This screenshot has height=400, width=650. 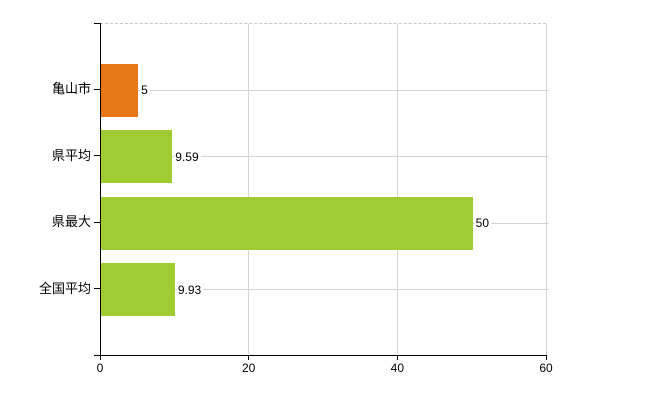 What do you see at coordinates (145, 90) in the screenshot?
I see `bar-value-label: 5` at bounding box center [145, 90].